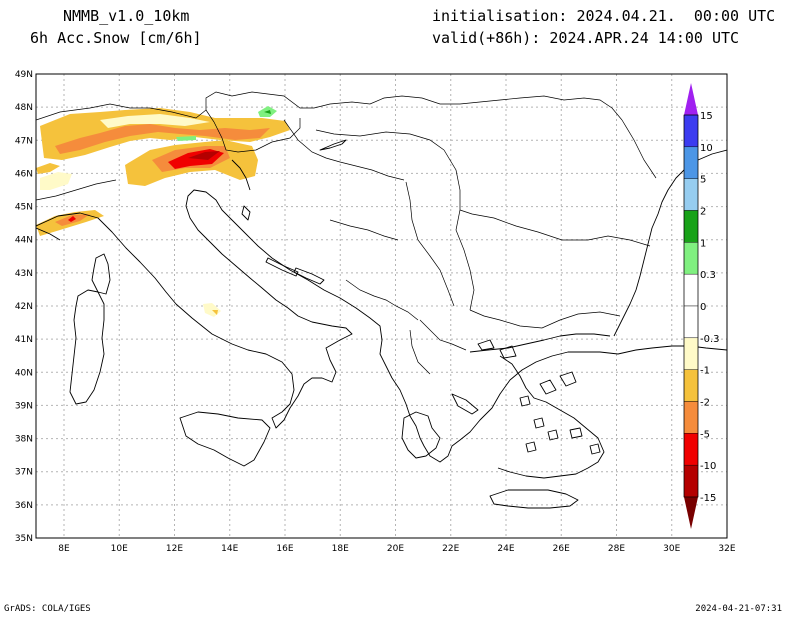  Describe the element at coordinates (738, 609) in the screenshot. I see `footer-timestamp: 2024-04-21-07:31` at that location.